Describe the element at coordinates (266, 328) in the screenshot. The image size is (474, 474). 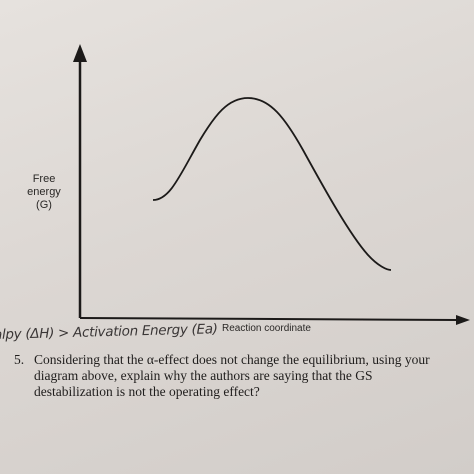
I see `x-axis-label: Reaction coordinate` at that location.